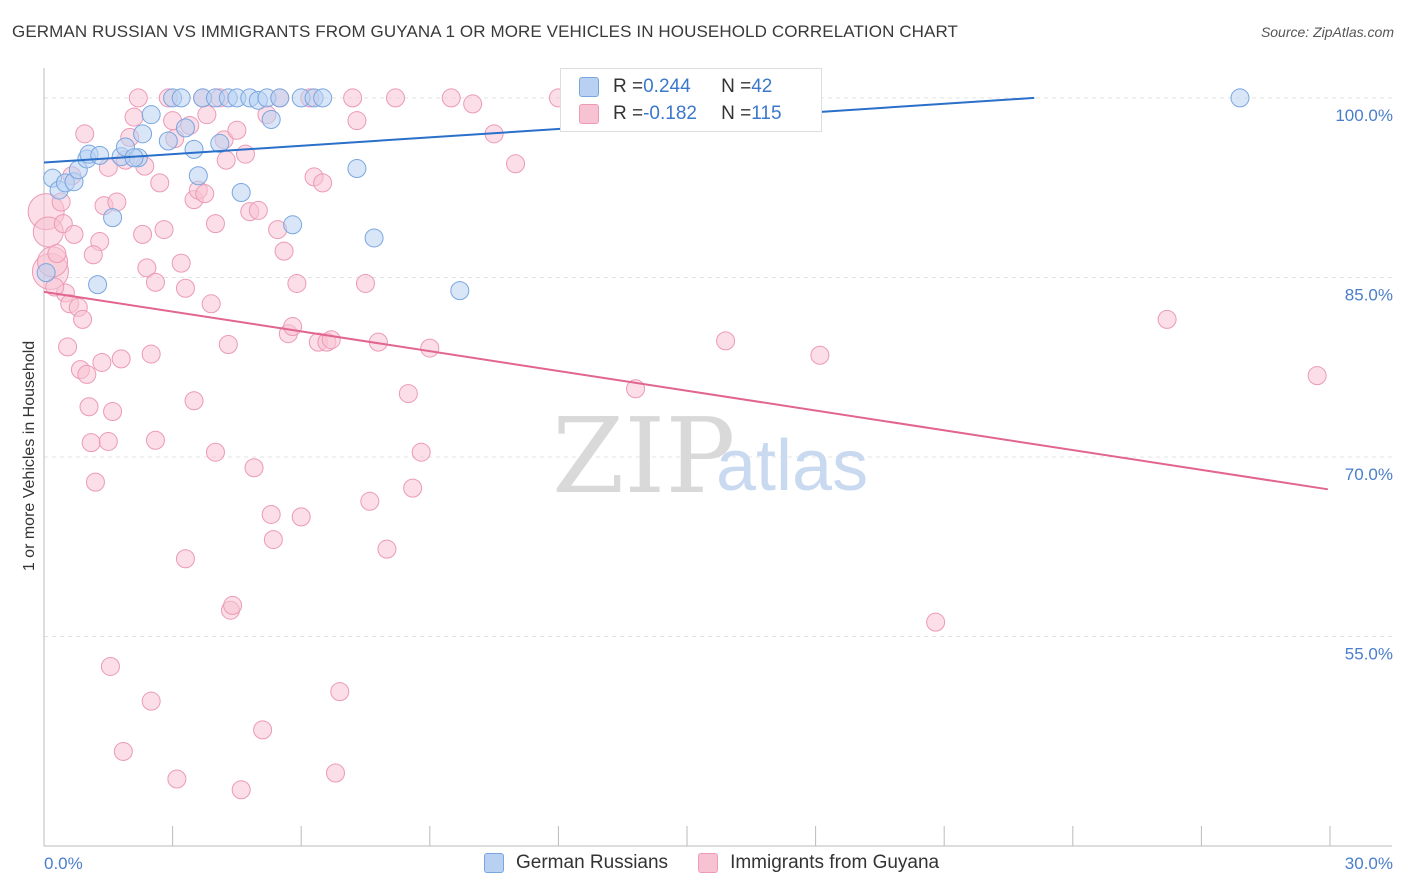  Describe the element at coordinates (675, 87) in the screenshot. I see `legend-row-german-russians: R = 0.244 N = 42` at that location.